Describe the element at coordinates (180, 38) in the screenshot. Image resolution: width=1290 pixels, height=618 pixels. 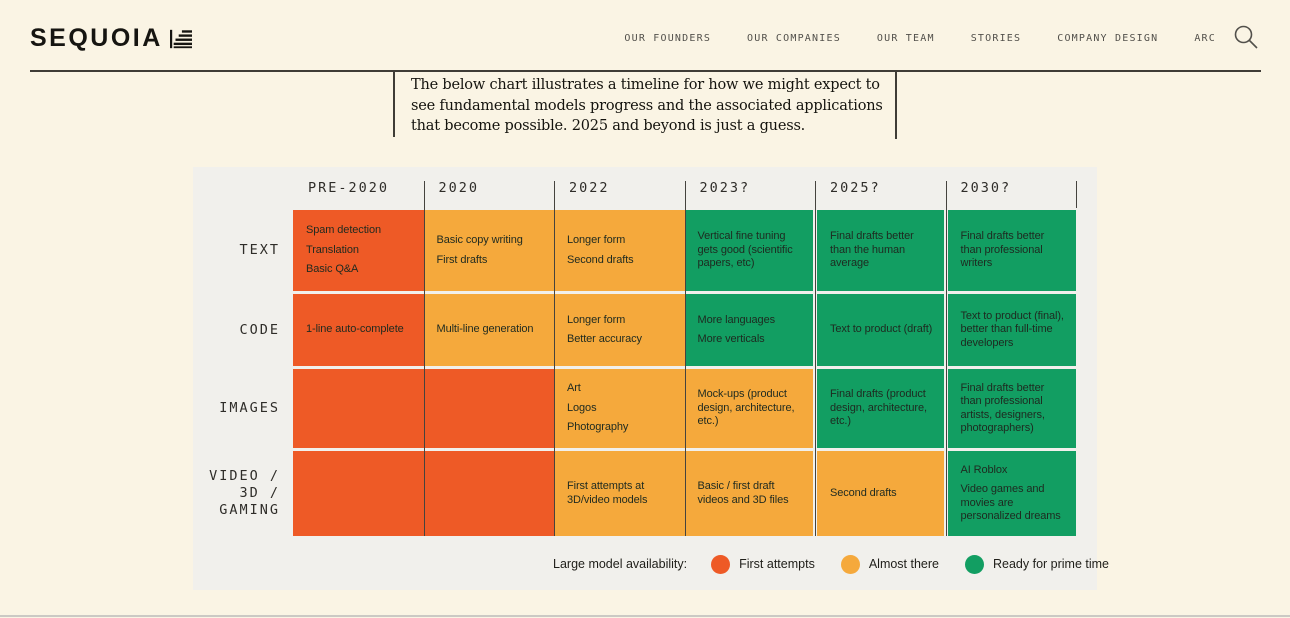
I see `sequoia-logo-mark-icon` at that location.